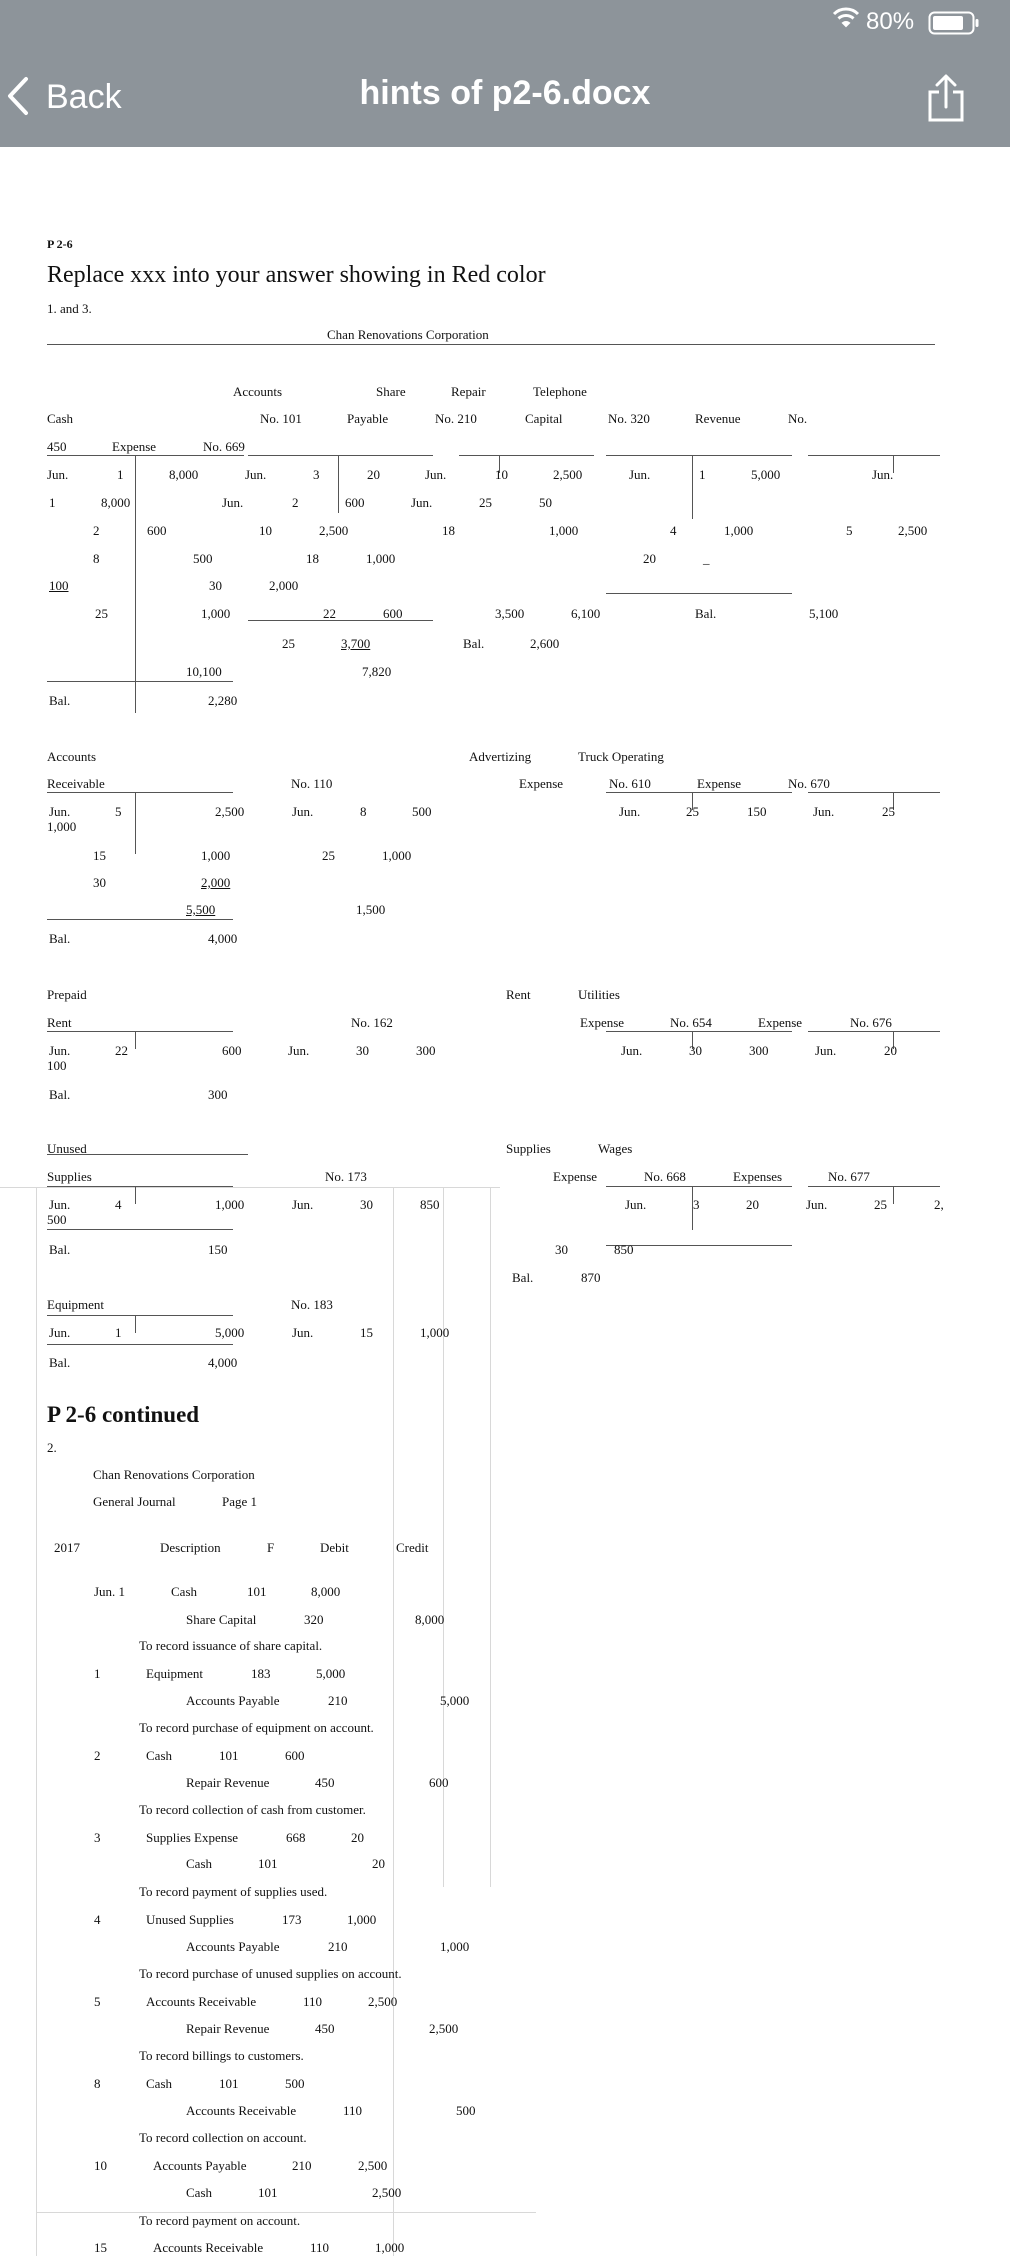 Image resolution: width=1010 pixels, height=2256 pixels. What do you see at coordinates (284, 585) in the screenshot?
I see `ledger-text: 2,000` at bounding box center [284, 585].